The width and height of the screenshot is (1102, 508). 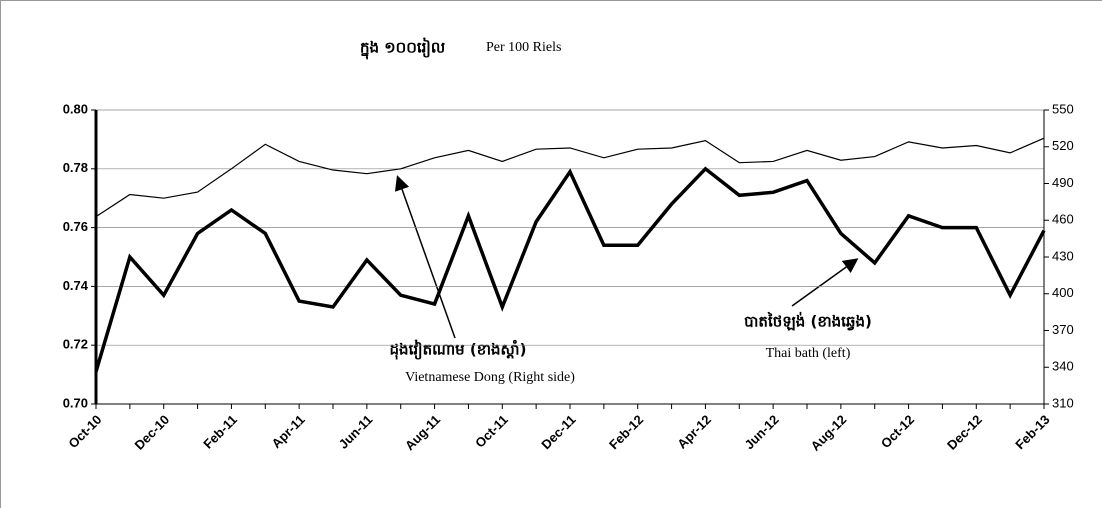 What do you see at coordinates (1063, 329) in the screenshot?
I see `y2-tick-label: 370` at bounding box center [1063, 329].